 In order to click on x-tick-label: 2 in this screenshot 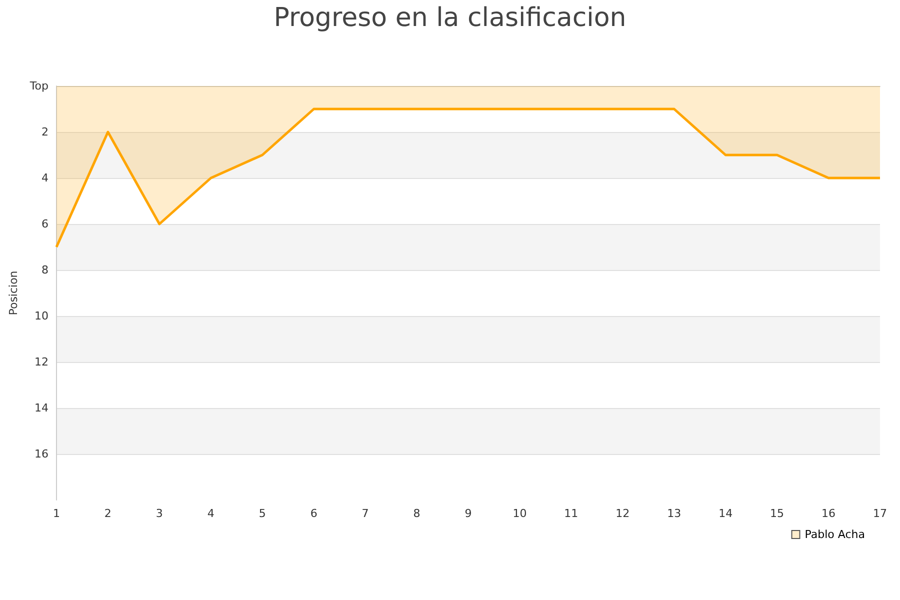, I will do `click(108, 513)`.